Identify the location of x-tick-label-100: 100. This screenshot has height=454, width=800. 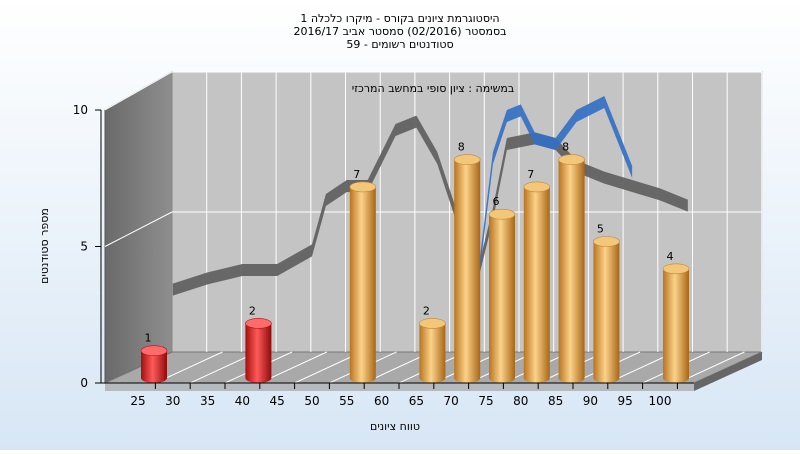
(660, 401).